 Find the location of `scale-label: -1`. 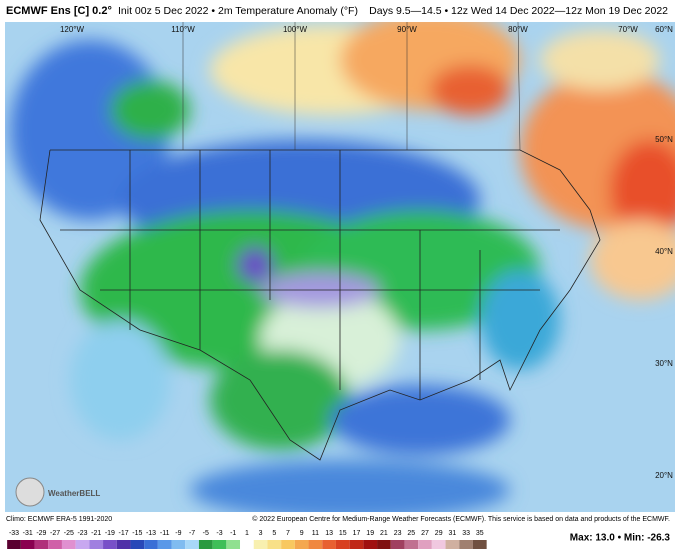

scale-label: -1 is located at coordinates (233, 533).